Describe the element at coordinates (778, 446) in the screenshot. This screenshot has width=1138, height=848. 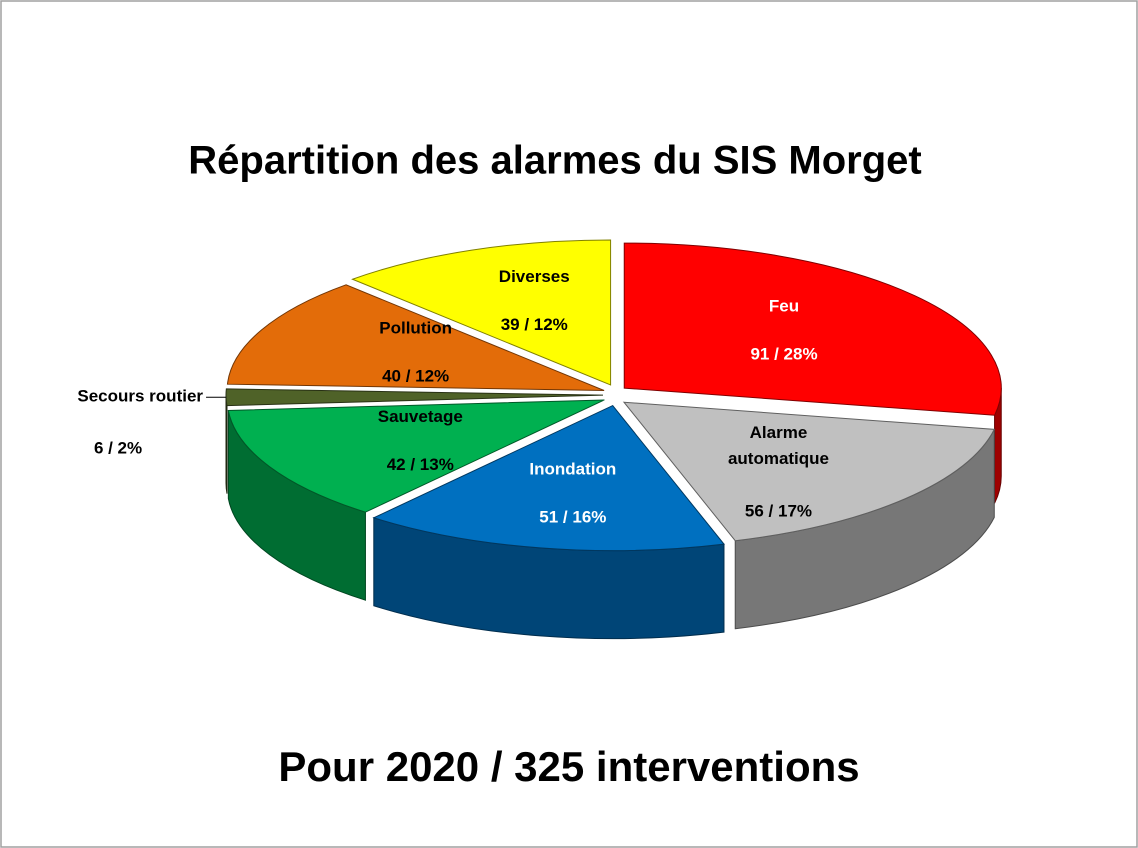
I see `slice-label: Alarme automatique` at that location.